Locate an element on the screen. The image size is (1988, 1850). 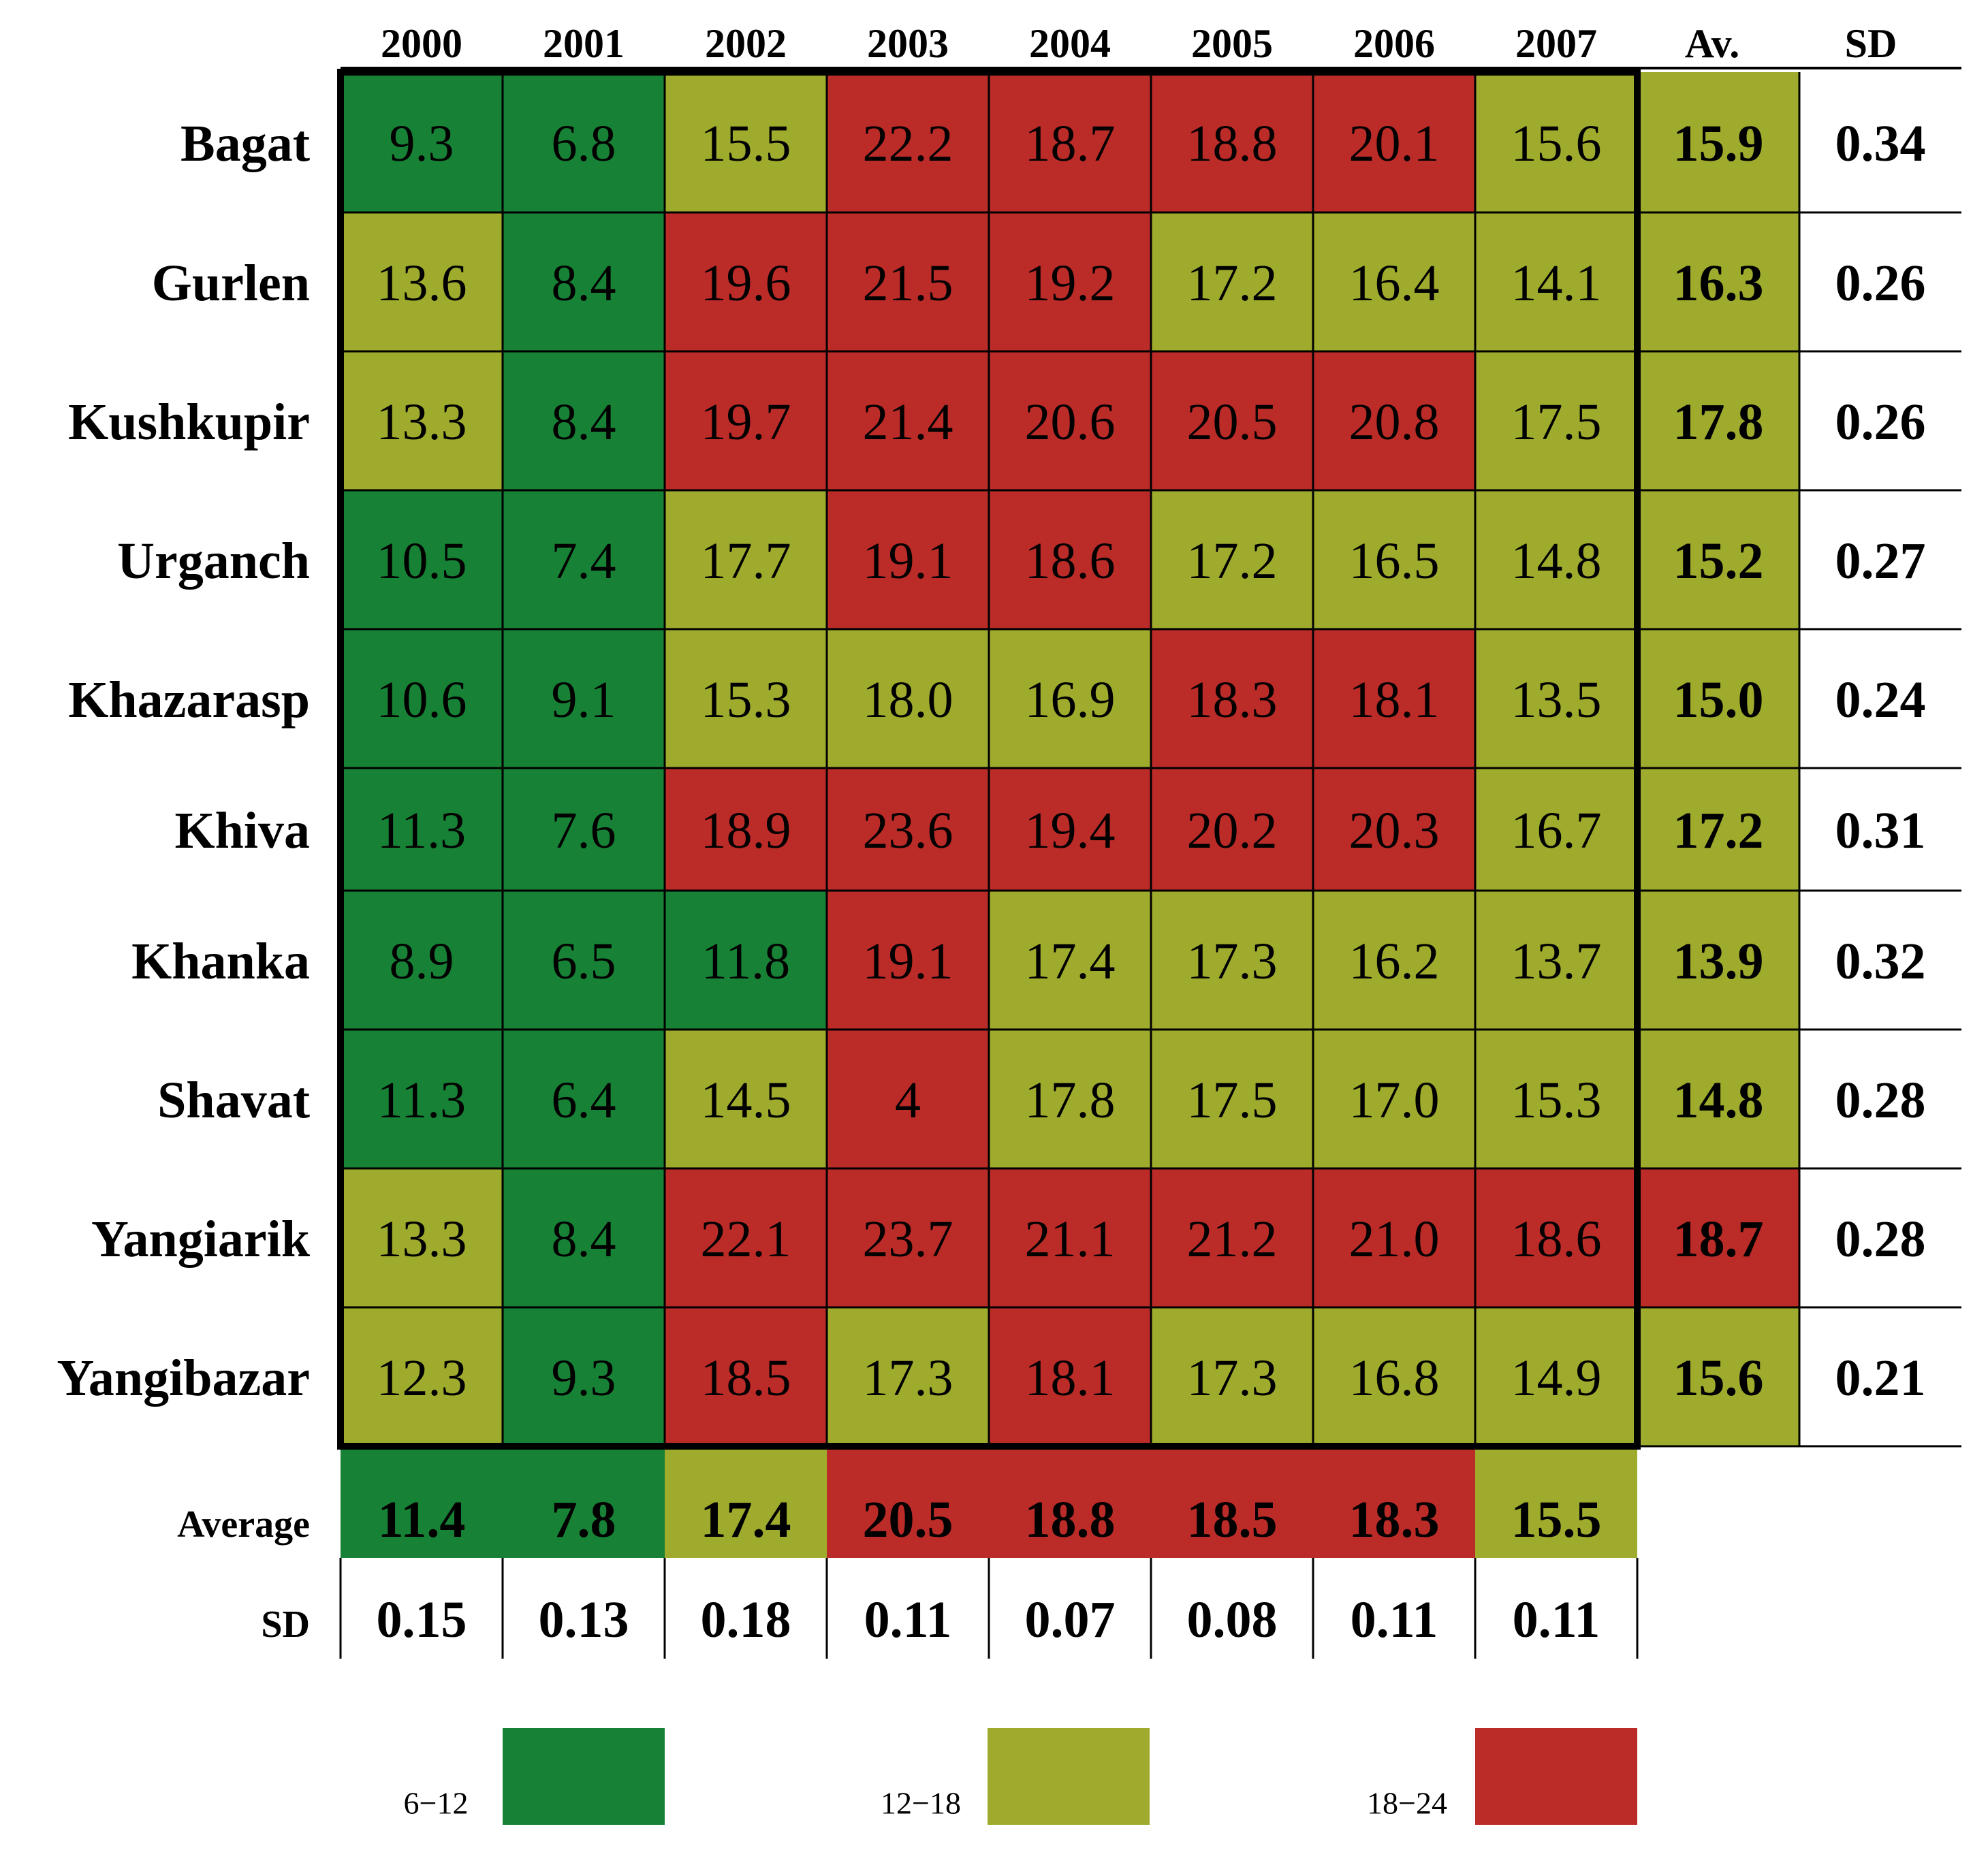
column-average-value: 15.5 is located at coordinates (1556, 1520).